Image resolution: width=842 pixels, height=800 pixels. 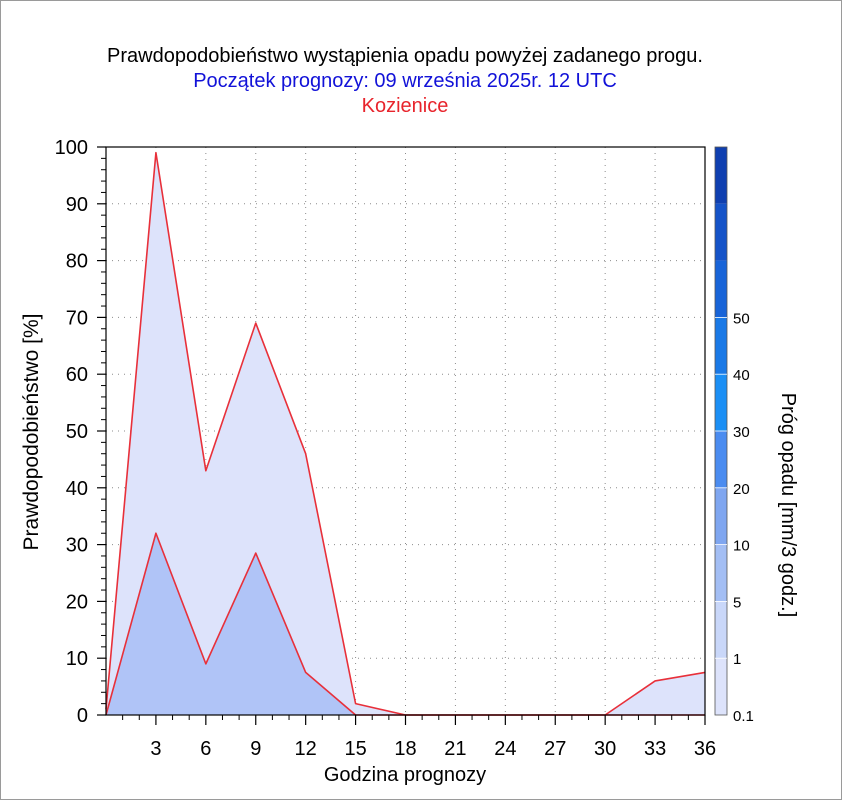 What do you see at coordinates (741, 432) in the screenshot?
I see `colorbar-tick-label: 30` at bounding box center [741, 432].